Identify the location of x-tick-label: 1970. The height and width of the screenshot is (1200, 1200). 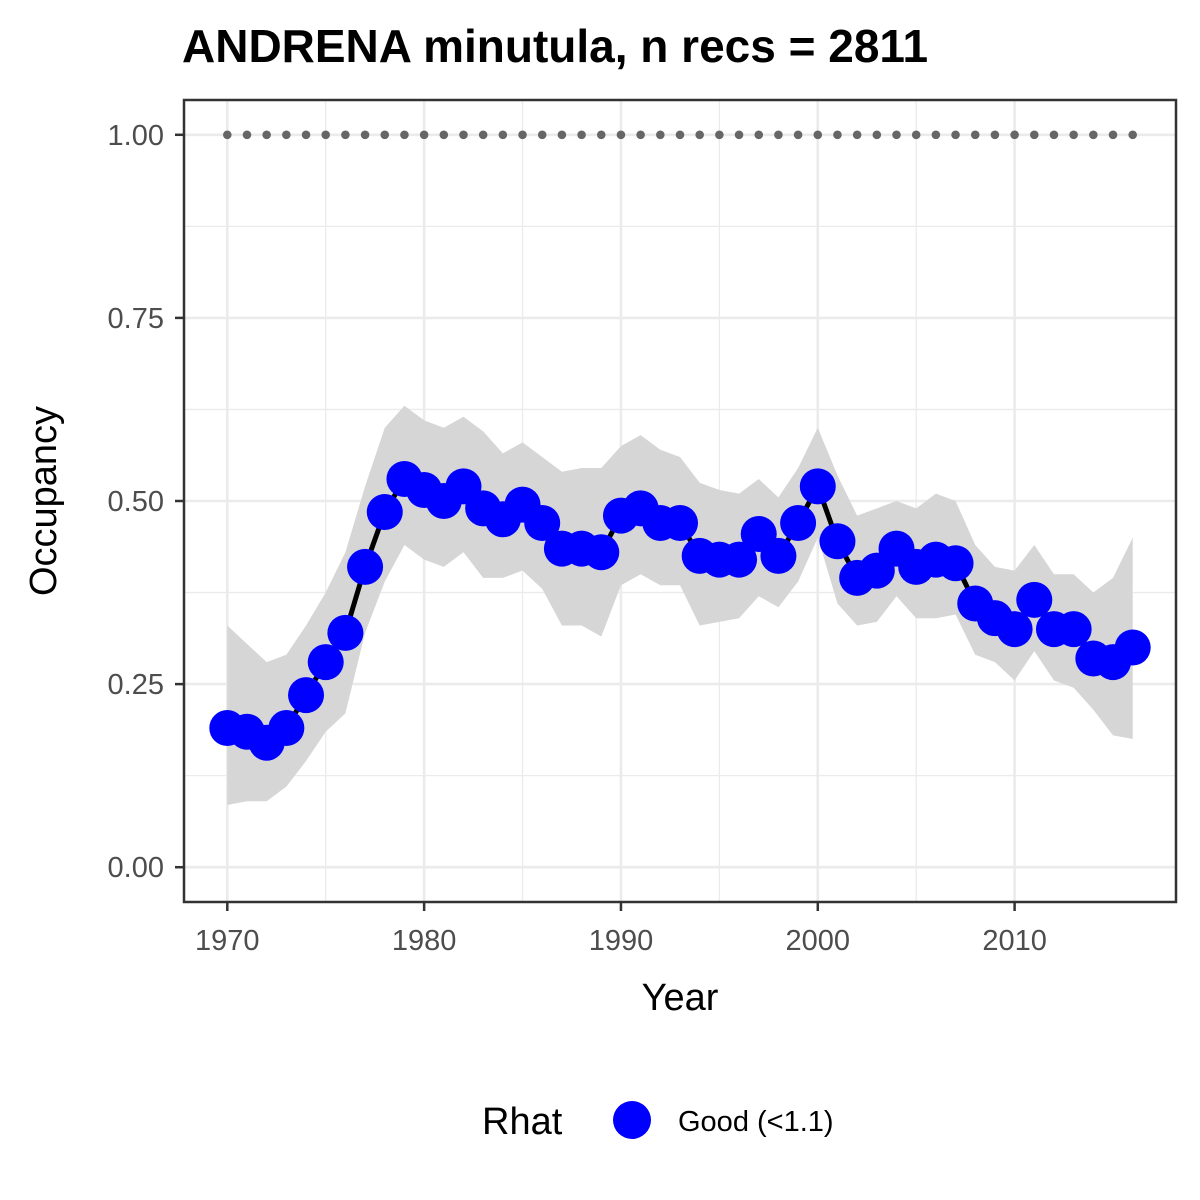
(227, 941).